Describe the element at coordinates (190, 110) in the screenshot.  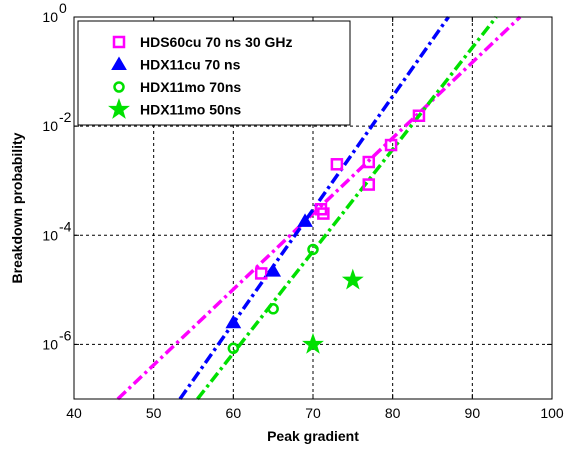
I see `legend-label: HDX11mo 50ns` at that location.